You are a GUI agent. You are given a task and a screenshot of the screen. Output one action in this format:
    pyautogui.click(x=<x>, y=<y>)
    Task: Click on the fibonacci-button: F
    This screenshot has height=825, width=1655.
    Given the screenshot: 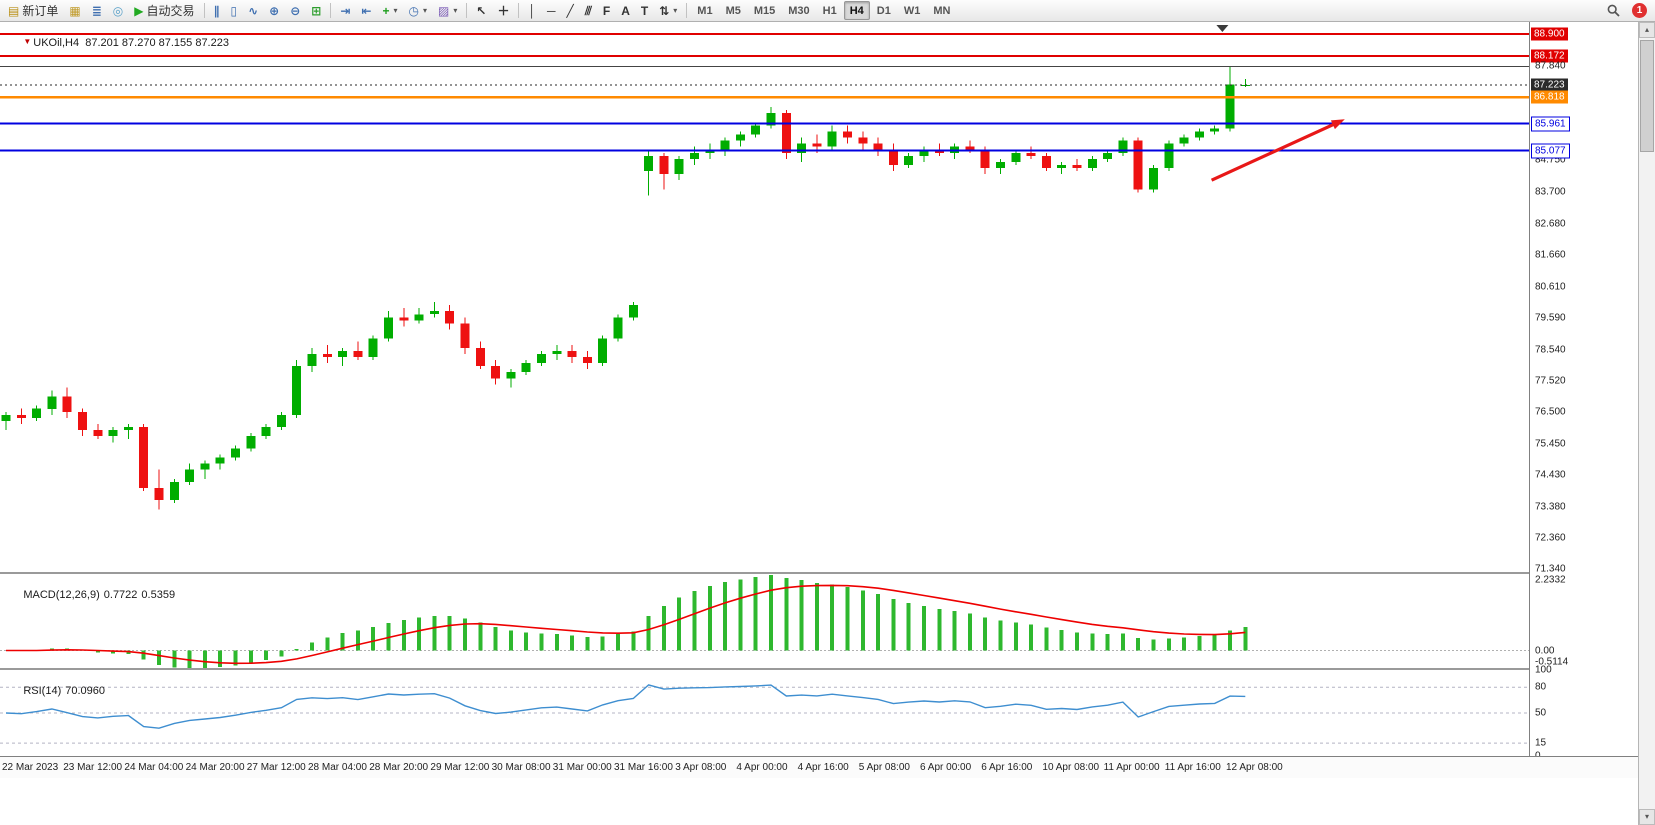 What is the action you would take?
    pyautogui.click(x=606, y=10)
    